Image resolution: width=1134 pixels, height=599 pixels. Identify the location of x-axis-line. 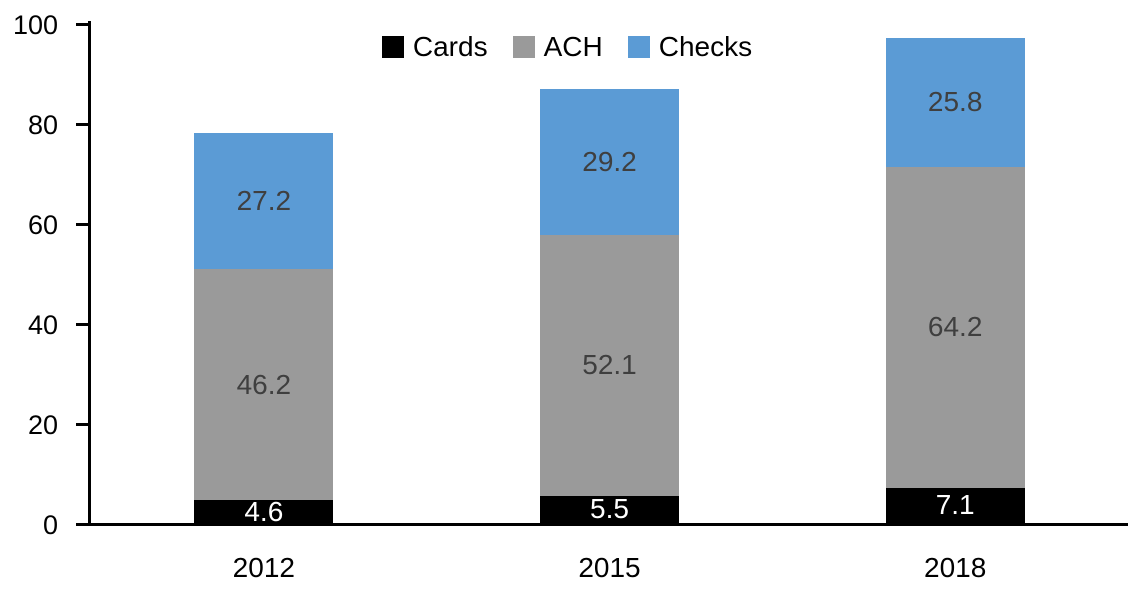
(608, 524).